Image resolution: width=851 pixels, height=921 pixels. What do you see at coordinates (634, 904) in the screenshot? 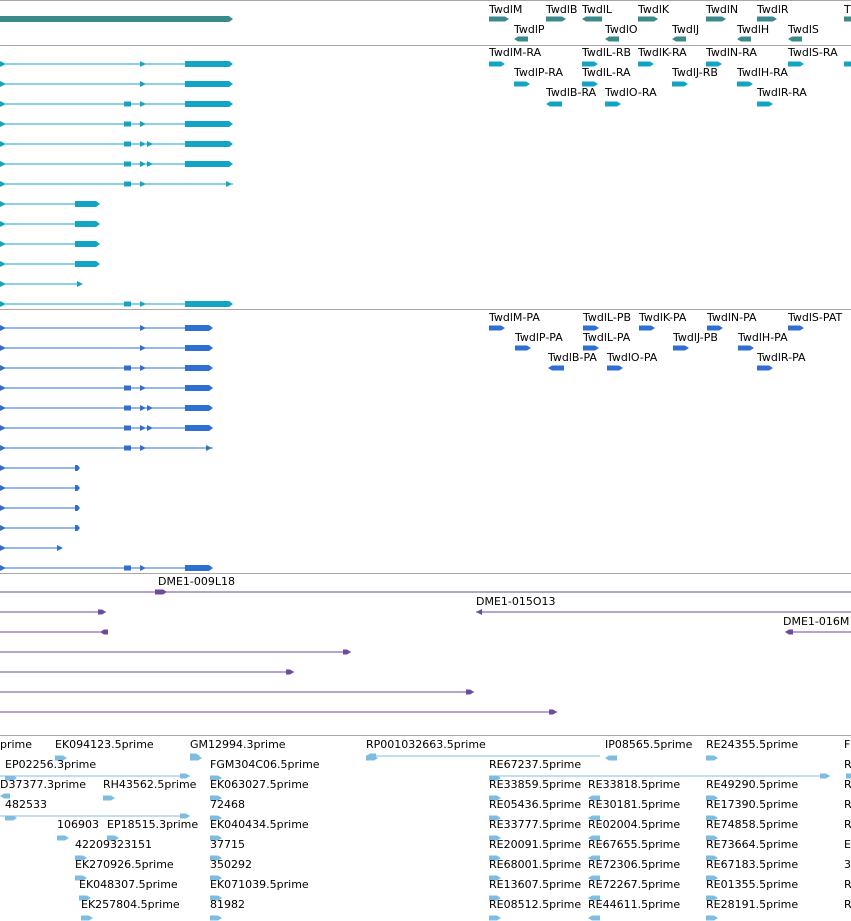
I see `est-label: RE44611.5prime` at bounding box center [634, 904].